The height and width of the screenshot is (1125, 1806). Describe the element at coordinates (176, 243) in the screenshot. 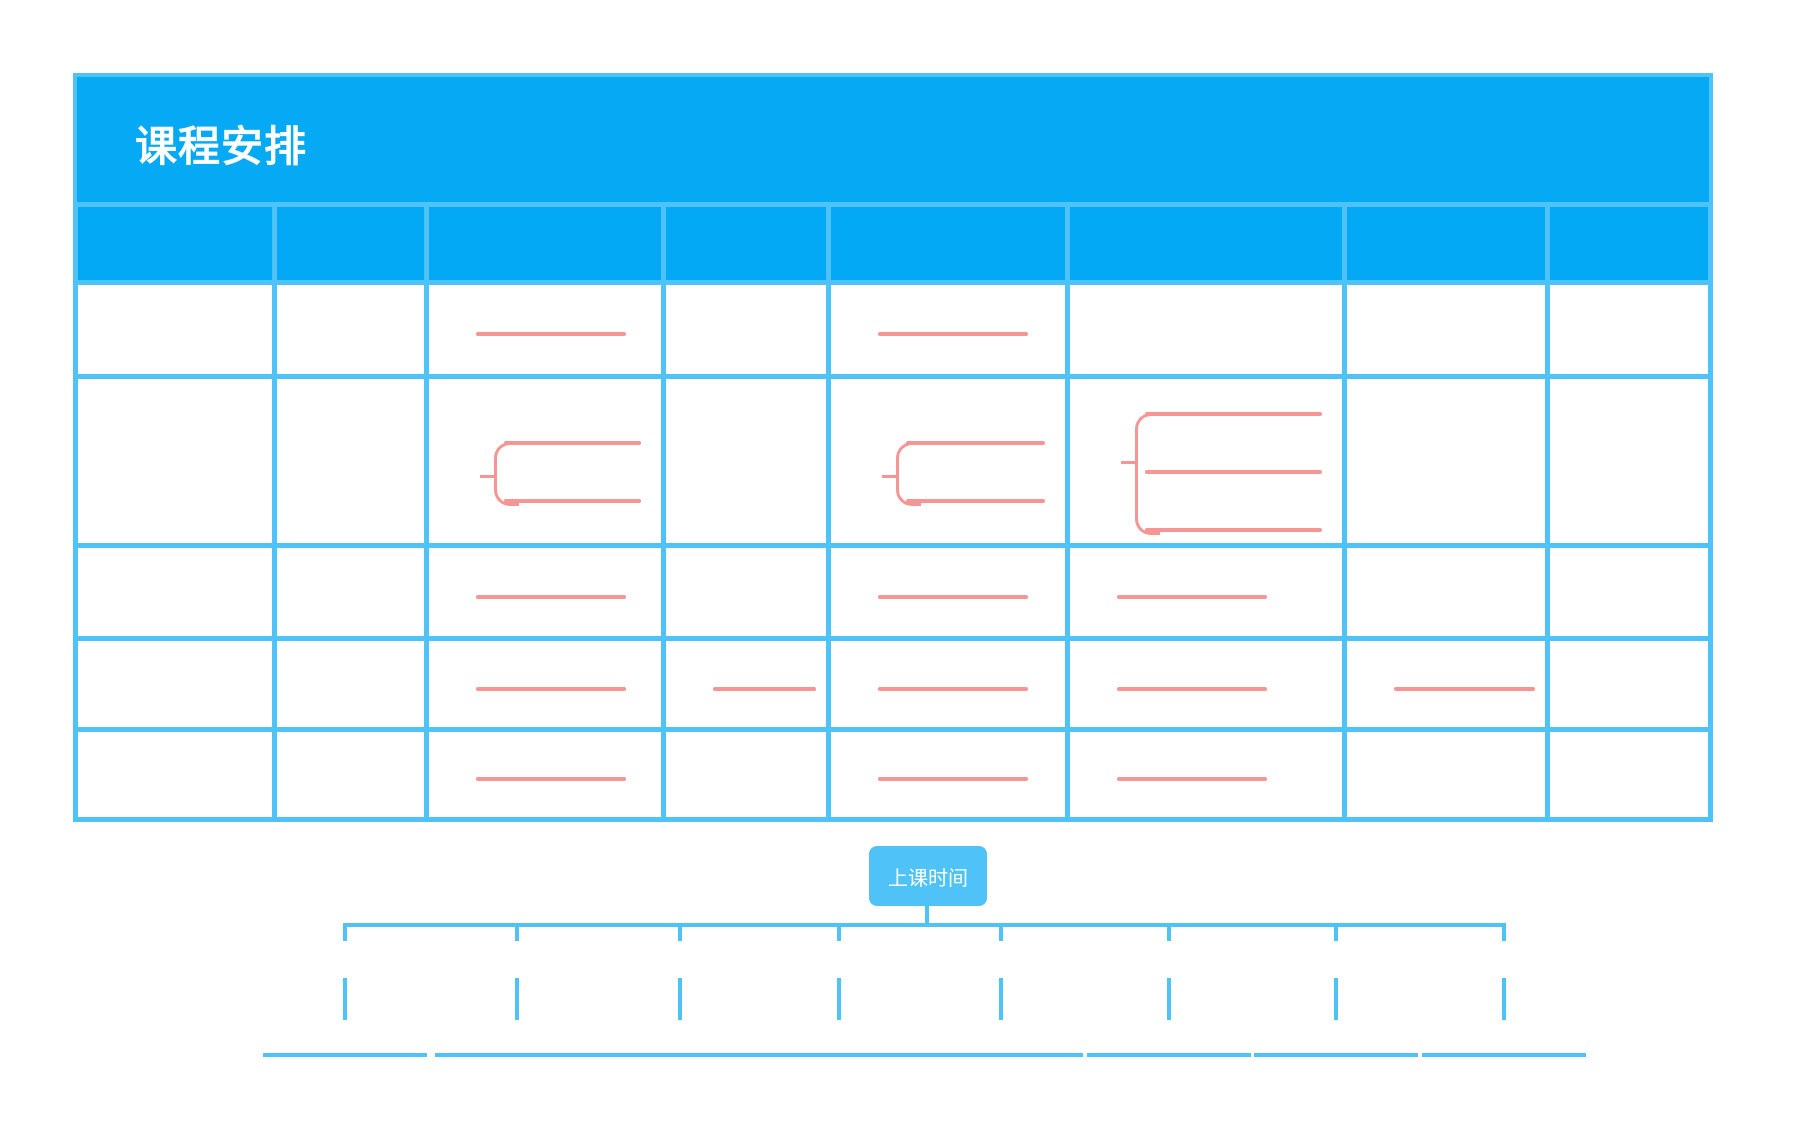

I see `header-corner-cell` at that location.